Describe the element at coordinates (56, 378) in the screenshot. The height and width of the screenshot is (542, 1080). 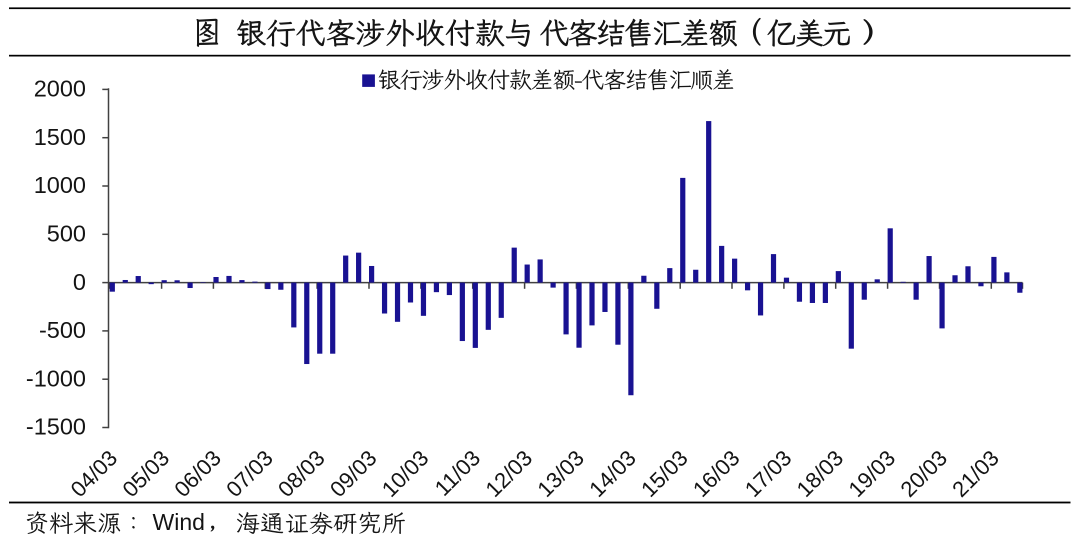
I see `svg-text: -1000` at that location.